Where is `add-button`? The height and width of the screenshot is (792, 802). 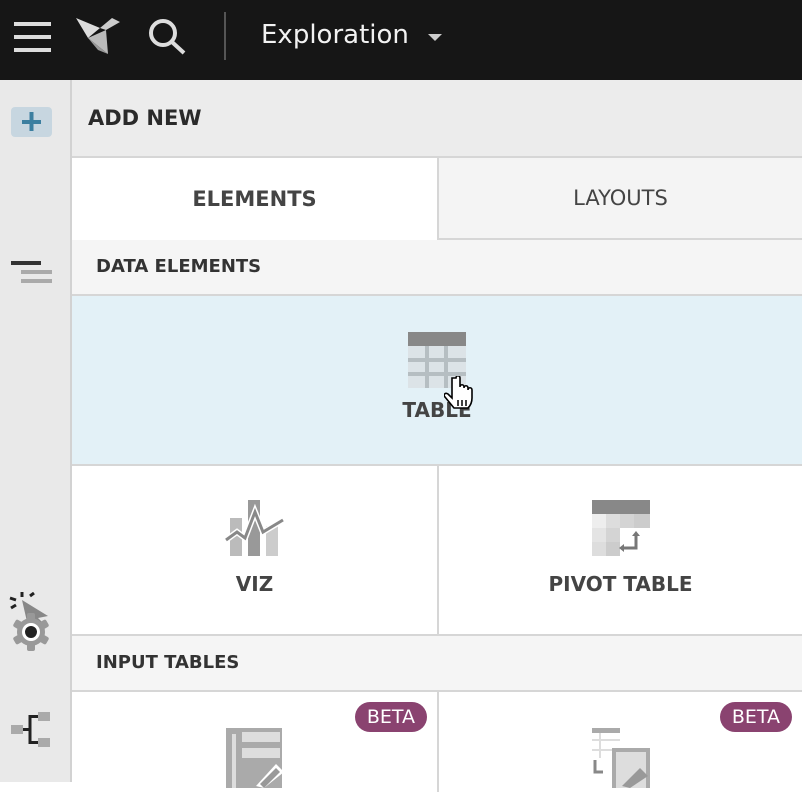
add-button is located at coordinates (31, 122).